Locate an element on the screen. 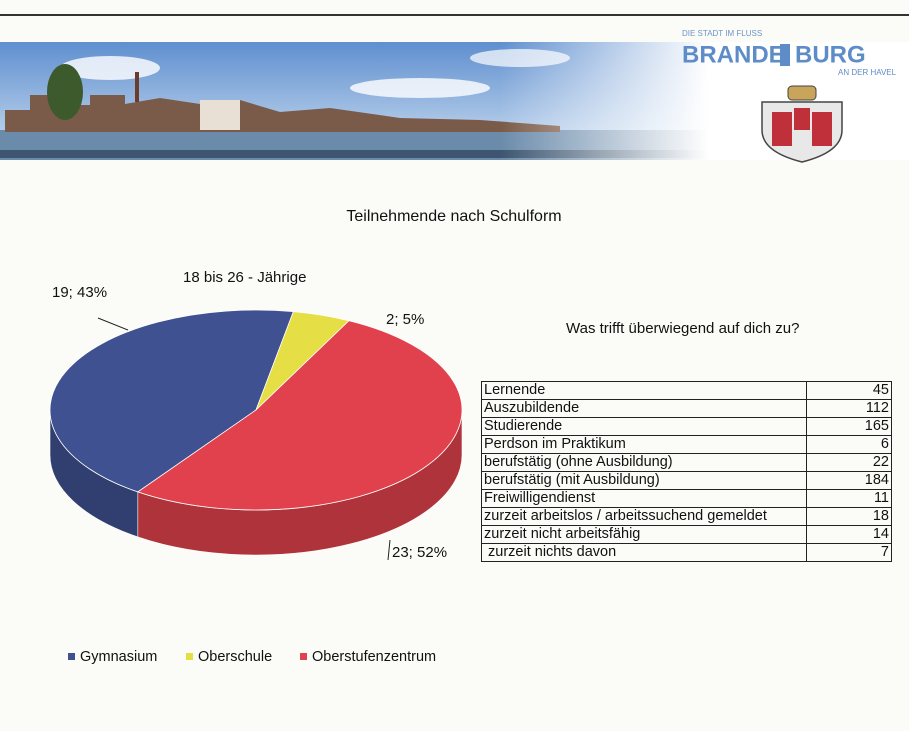 The width and height of the screenshot is (909, 731). table-row: Freiwilligendienst 11 is located at coordinates (687, 498).